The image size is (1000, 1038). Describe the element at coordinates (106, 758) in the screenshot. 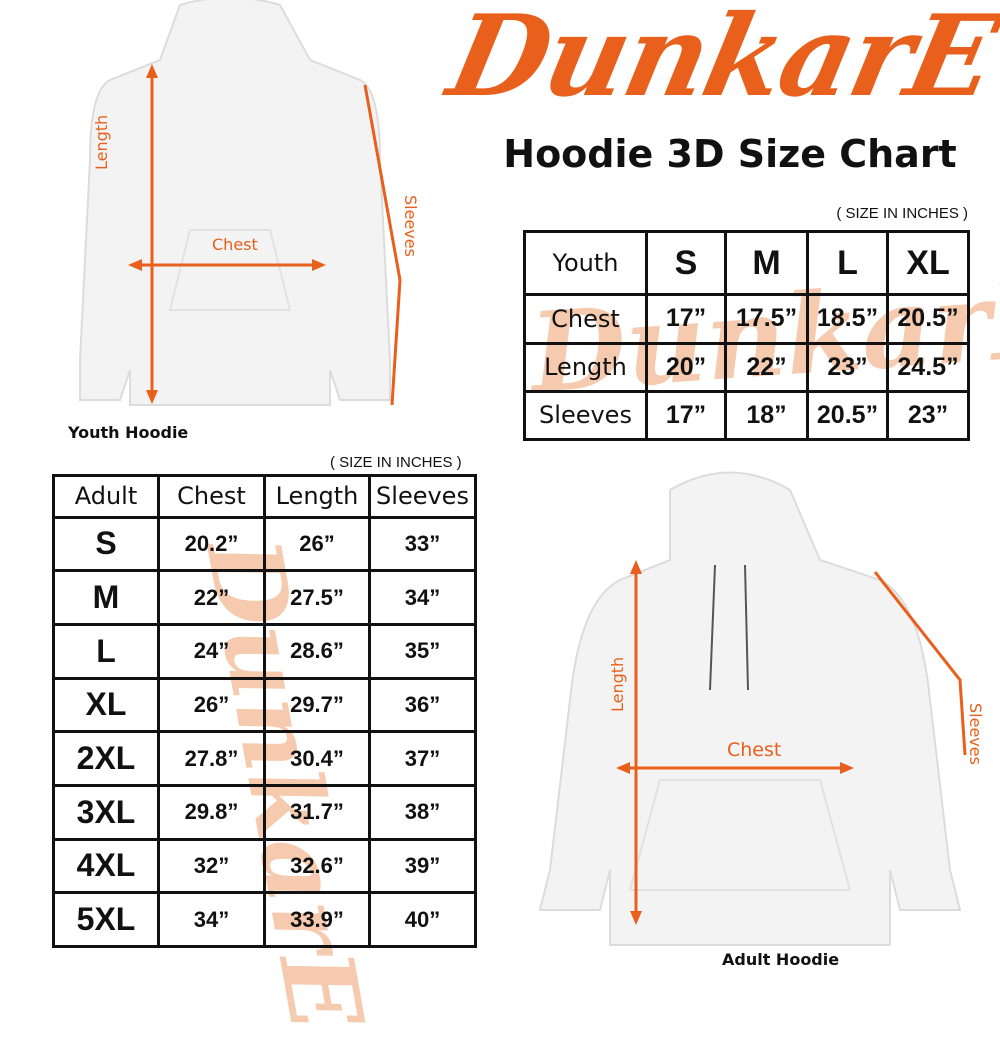

I see `row-label: 2XL` at that location.